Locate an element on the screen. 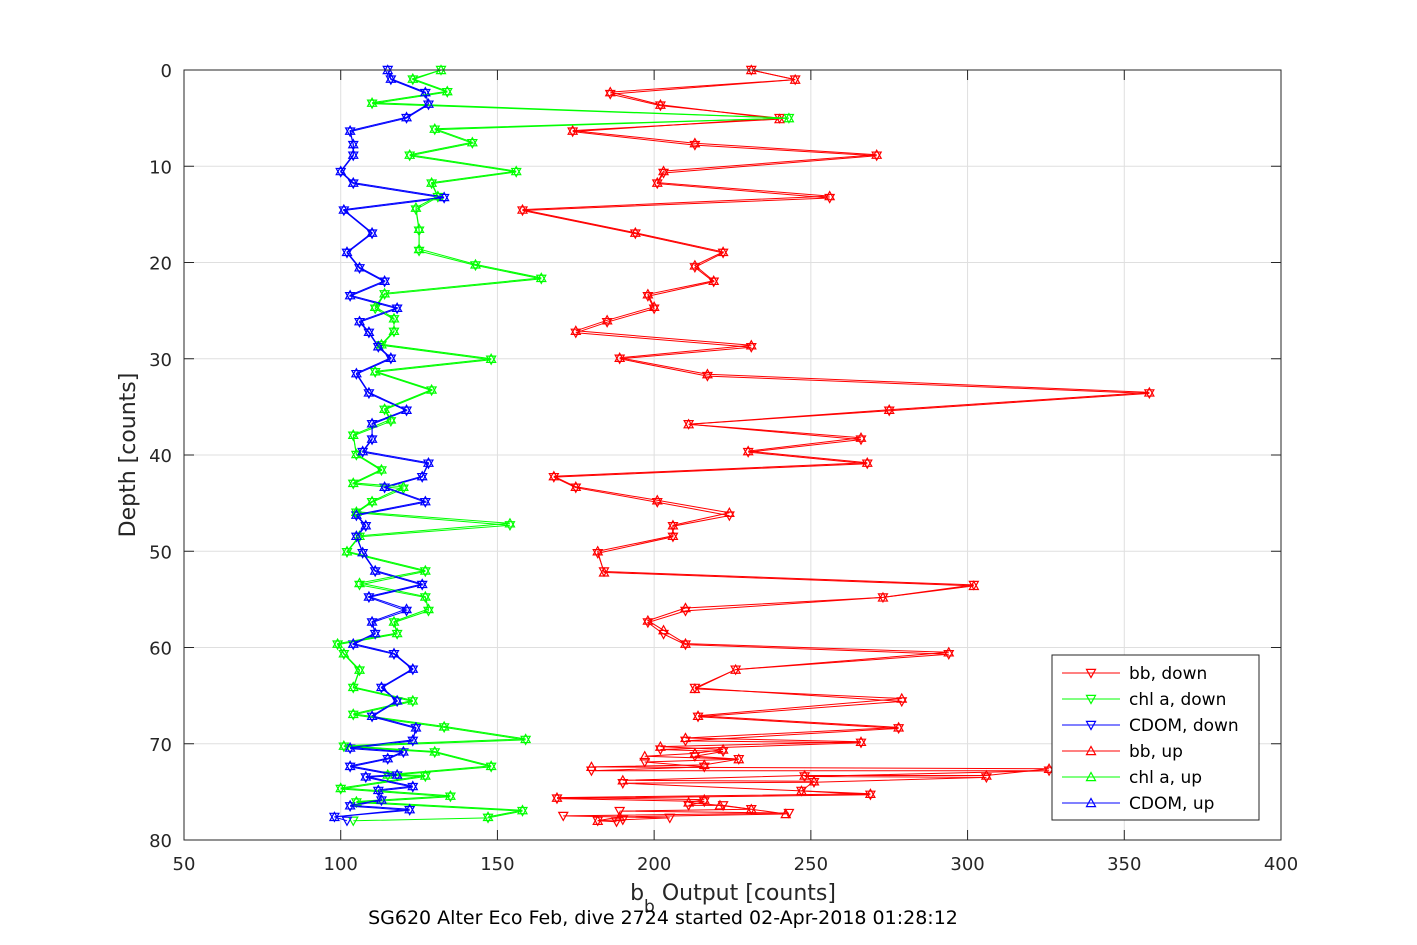 The image size is (1417, 945). x-tick-label: 150 is located at coordinates (497, 864).